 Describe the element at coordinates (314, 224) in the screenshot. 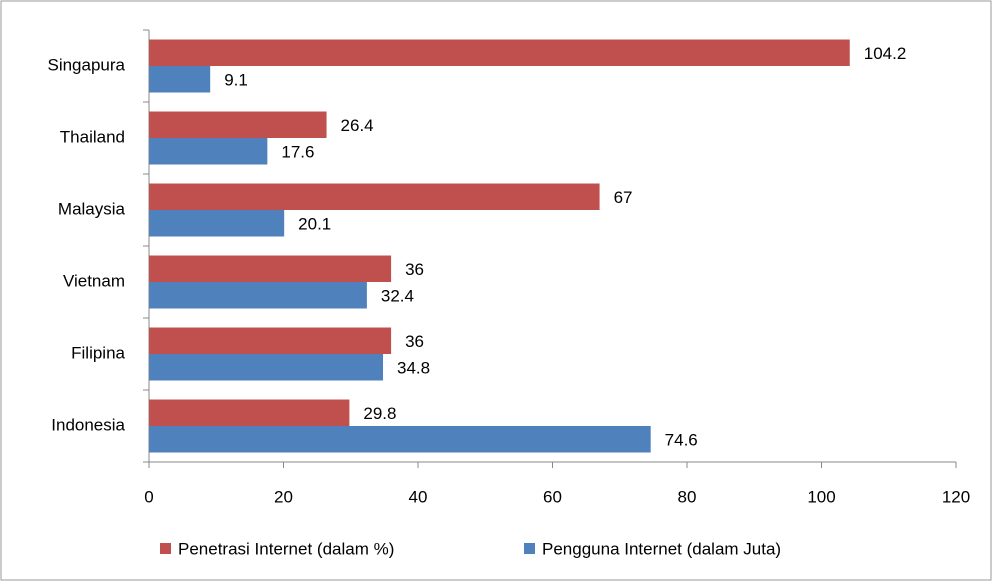

I see `data-label: 20.1` at that location.